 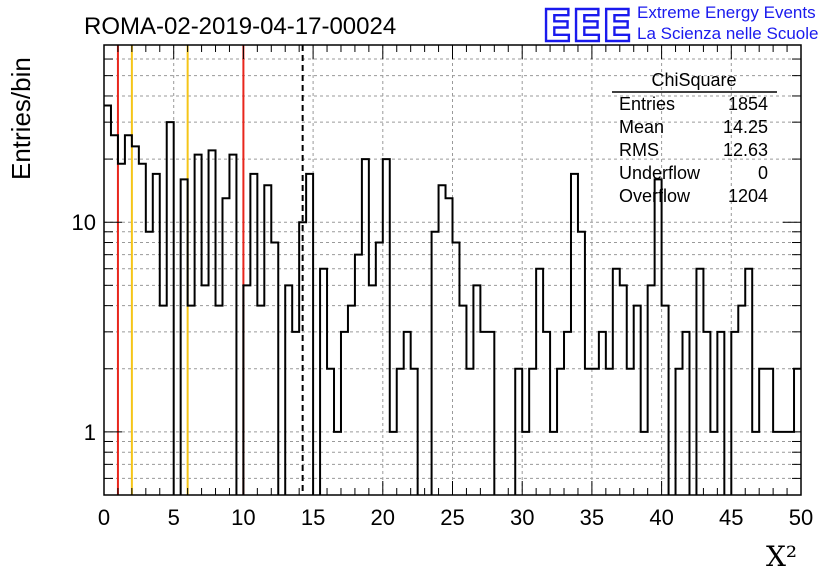 What do you see at coordinates (641, 127) in the screenshot?
I see `stats-mean-label: Mean` at bounding box center [641, 127].